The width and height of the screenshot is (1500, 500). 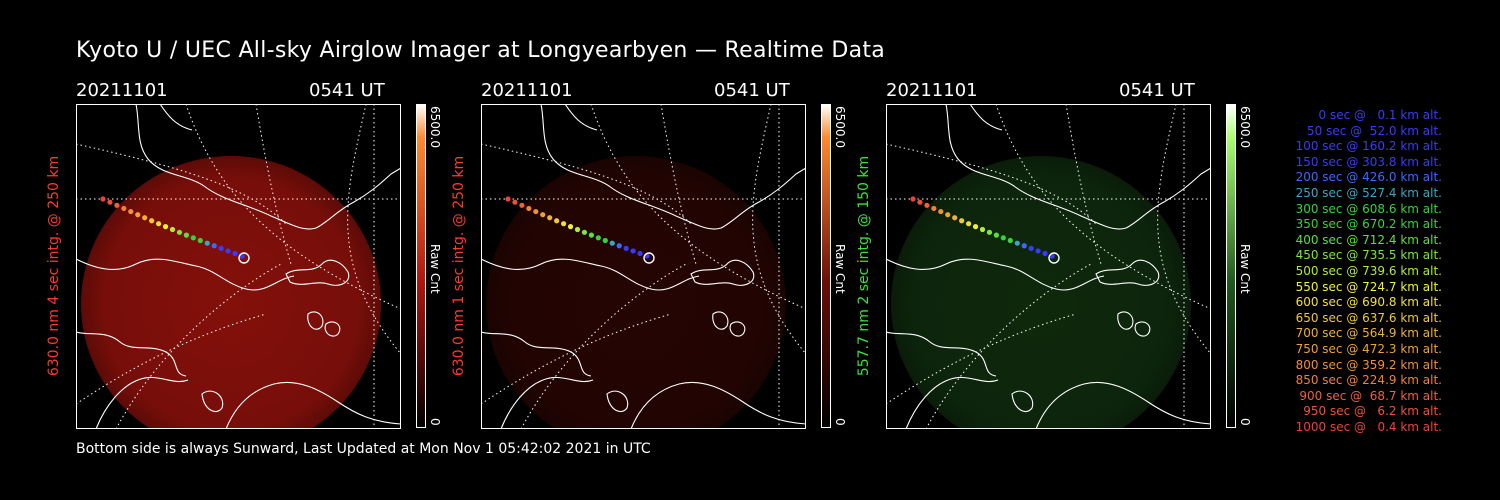 What do you see at coordinates (1368, 239) in the screenshot?
I see `legend-entry: 400 sec @ 712.4 km alt.` at bounding box center [1368, 239].